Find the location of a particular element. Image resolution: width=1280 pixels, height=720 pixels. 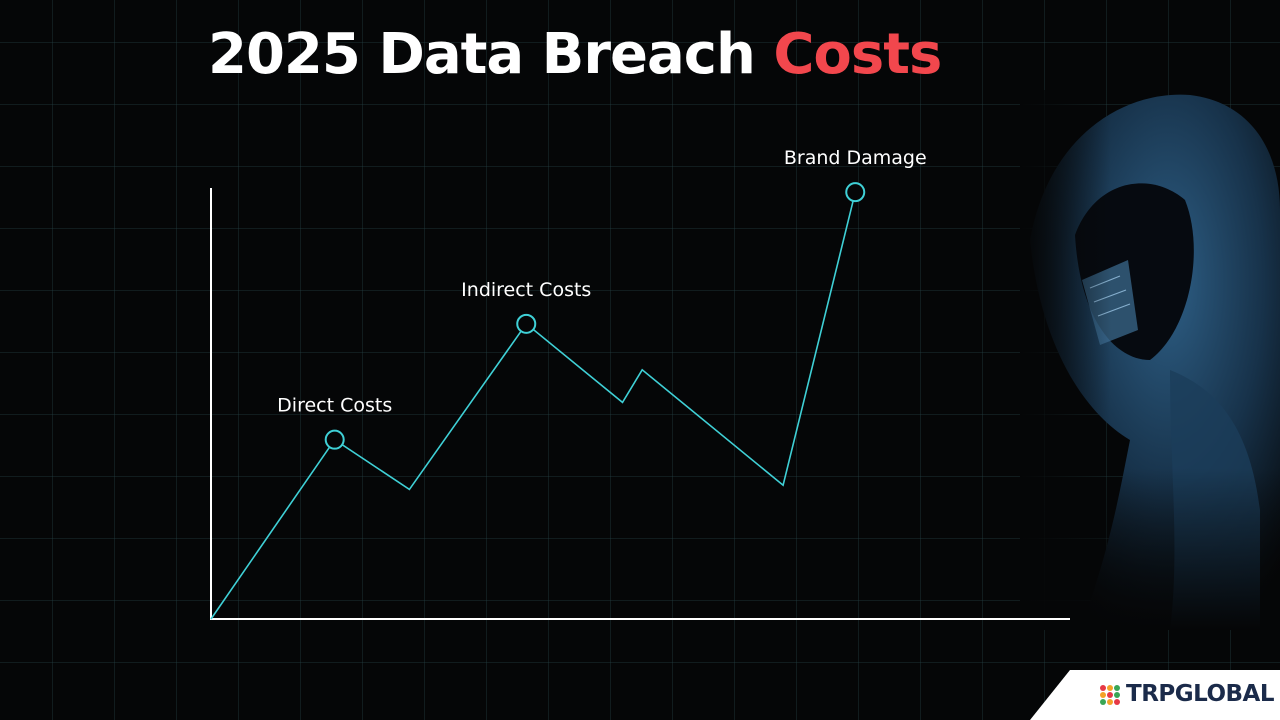

brand-dots-icon is located at coordinates (1110, 695).